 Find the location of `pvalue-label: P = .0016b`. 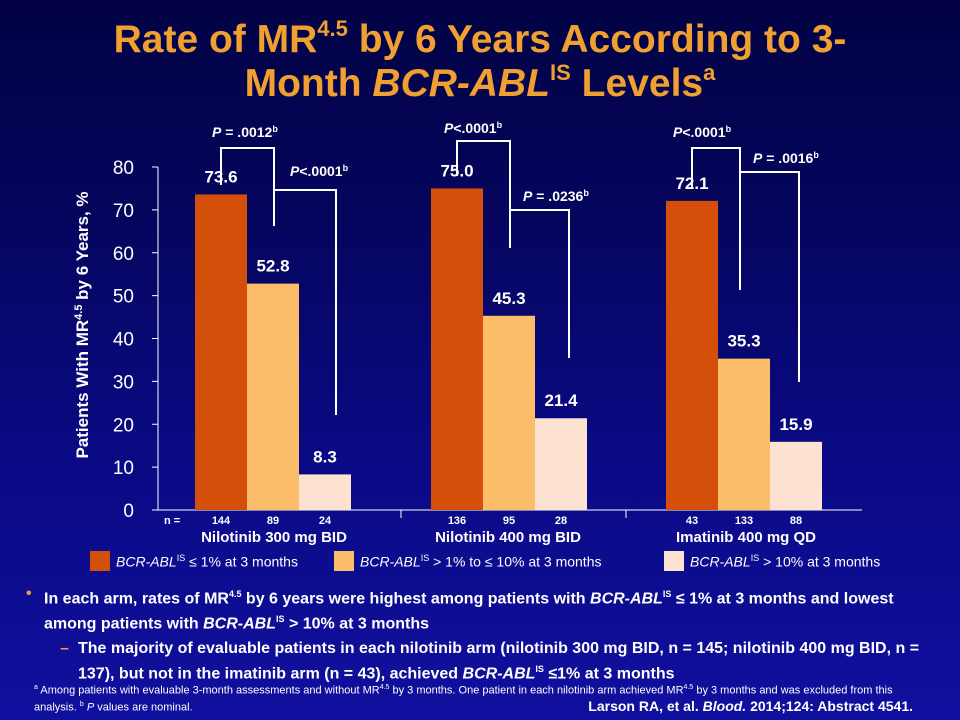

pvalue-label: P = .0016b is located at coordinates (786, 158).